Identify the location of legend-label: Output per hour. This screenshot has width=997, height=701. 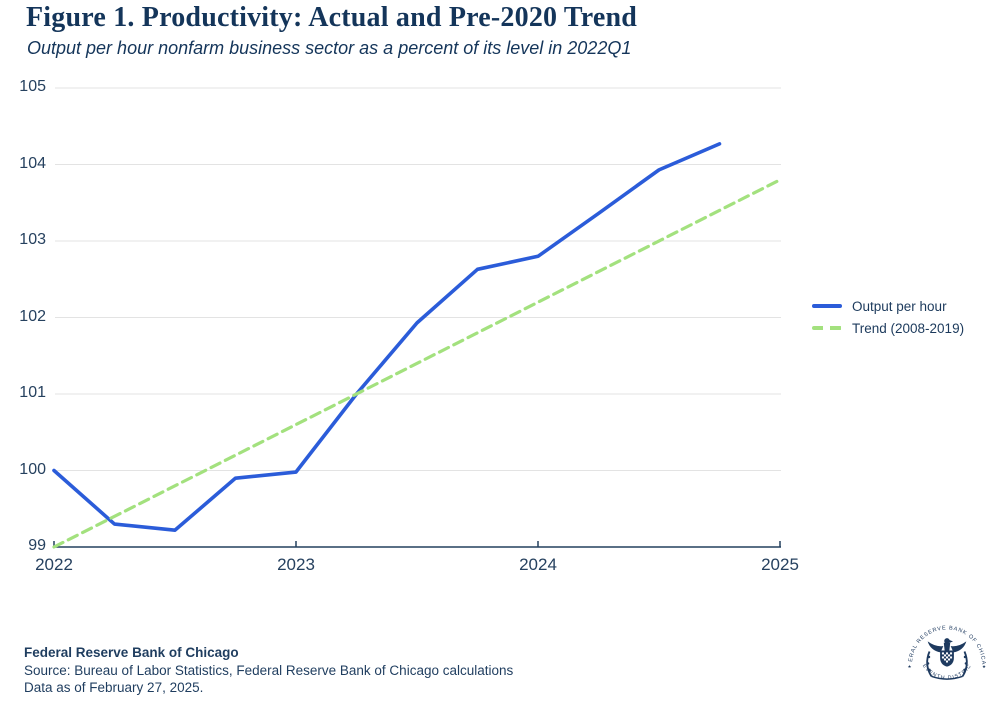
(899, 306).